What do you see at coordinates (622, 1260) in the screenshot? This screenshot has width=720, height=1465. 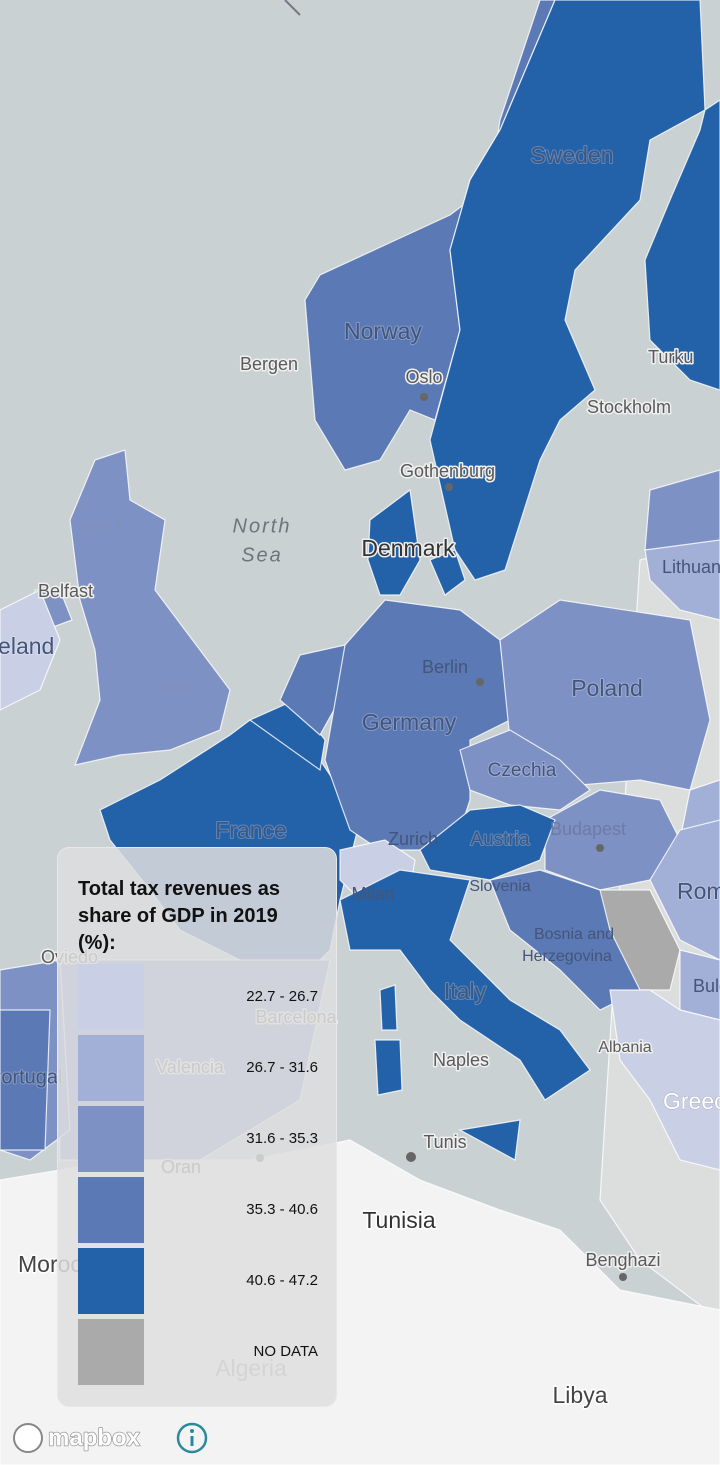 I see `city-label: Benghazi` at bounding box center [622, 1260].